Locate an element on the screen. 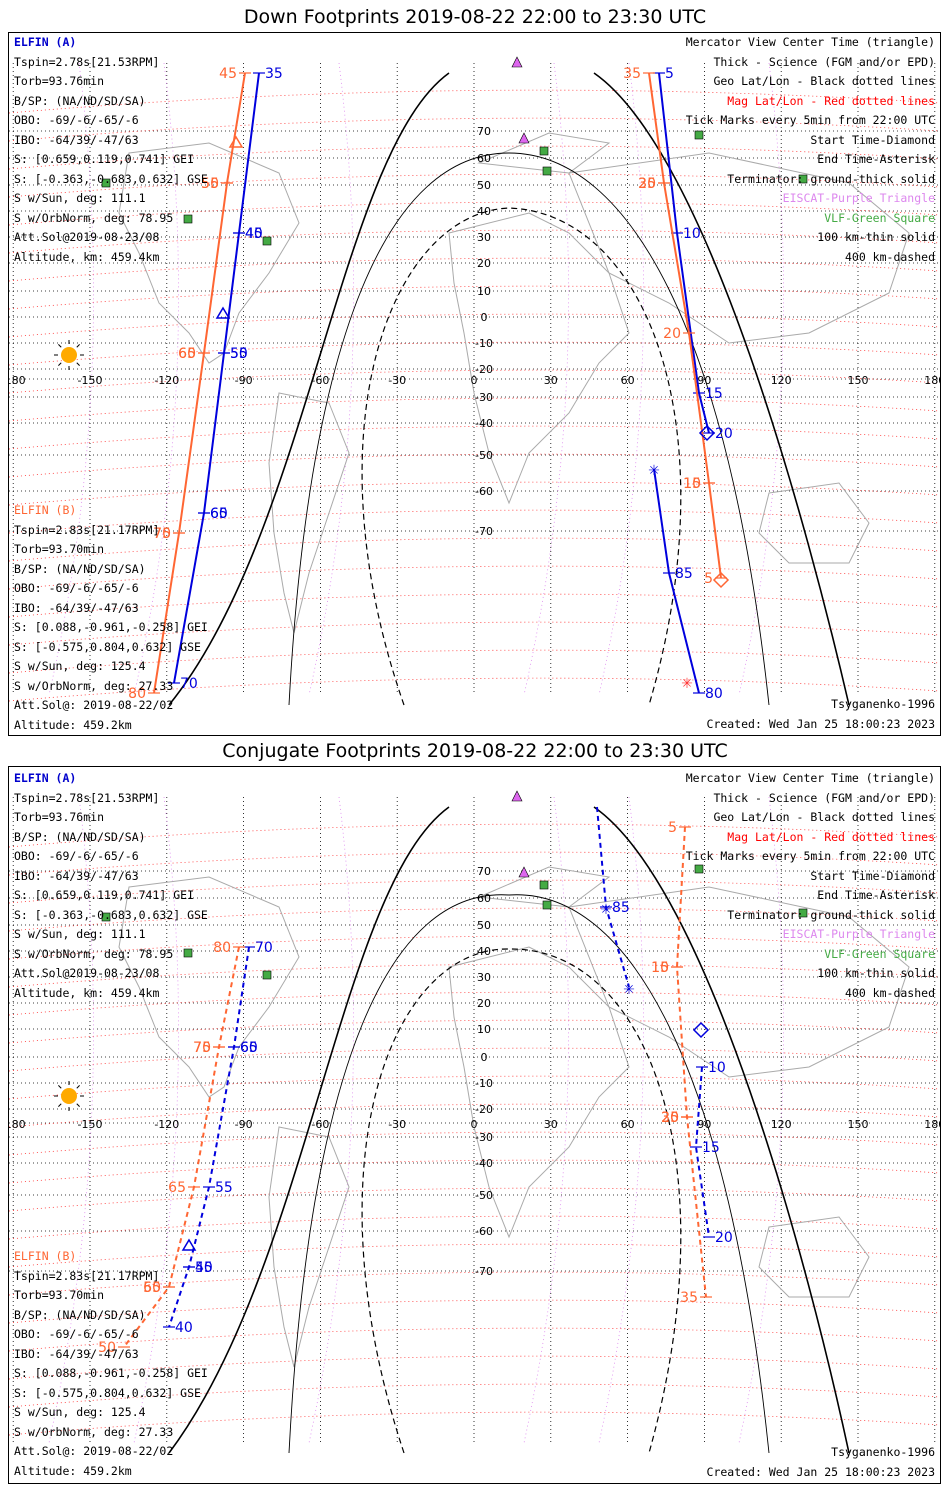 The height and width of the screenshot is (1500, 950). lon-tick-label: -180 is located at coordinates (17, 1124).